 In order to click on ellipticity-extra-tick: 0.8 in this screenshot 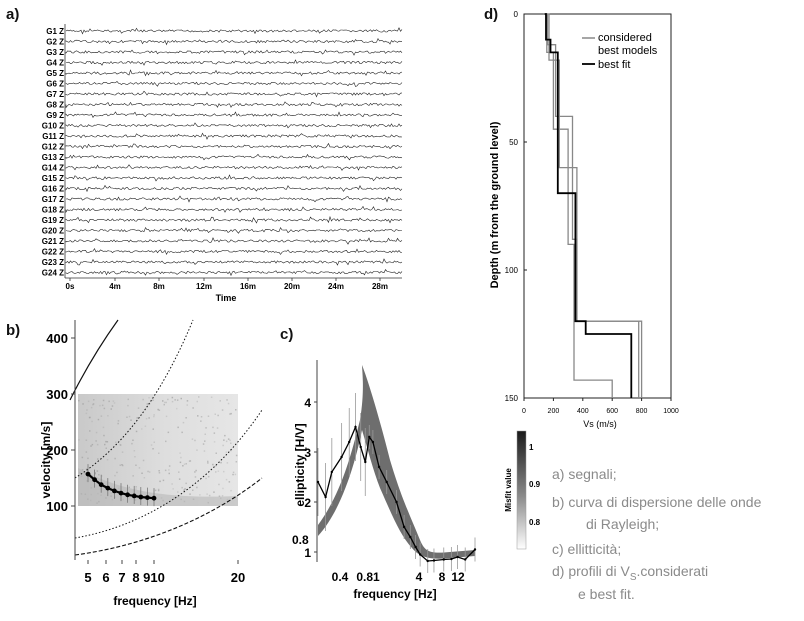, I will do `click(300, 540)`.